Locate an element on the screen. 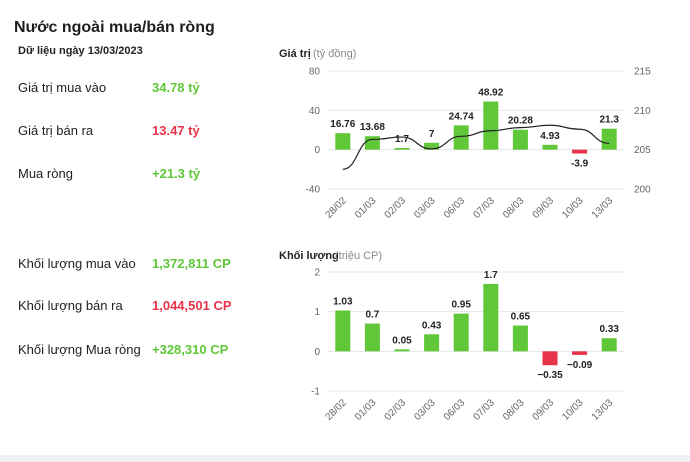  volume-data-label: 0.7 is located at coordinates (372, 315).